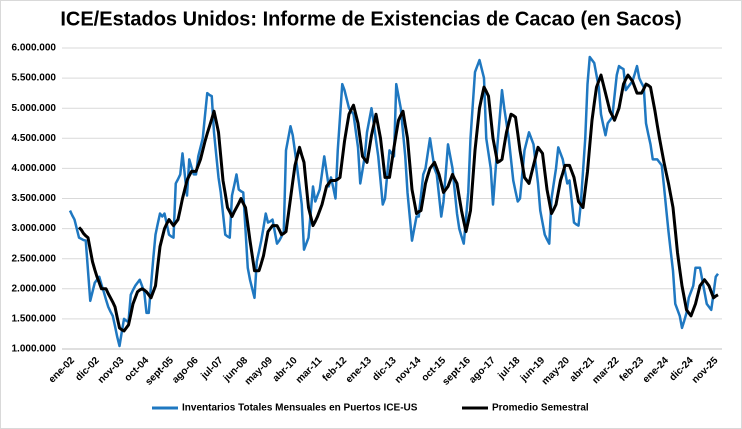 Image resolution: width=742 pixels, height=429 pixels. What do you see at coordinates (34, 258) in the screenshot?
I see `y-tick-label: 2.500.000` at bounding box center [34, 258].